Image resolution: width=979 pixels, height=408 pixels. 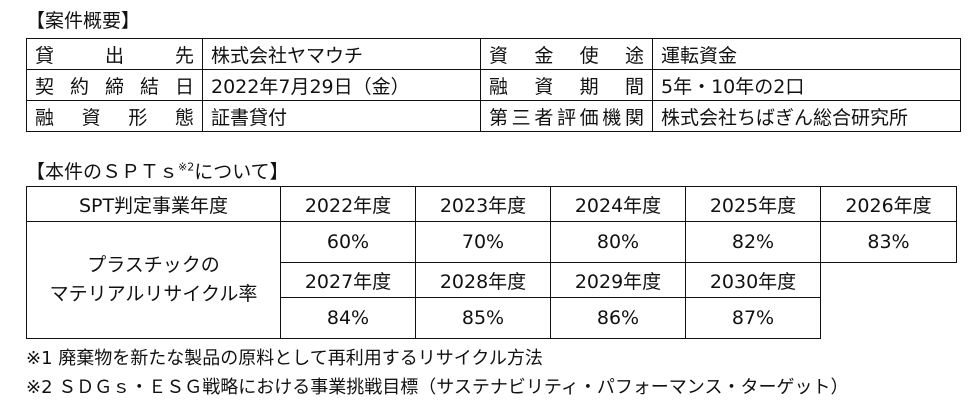 I want to click on value-cell: 82%, so click(x=753, y=242).